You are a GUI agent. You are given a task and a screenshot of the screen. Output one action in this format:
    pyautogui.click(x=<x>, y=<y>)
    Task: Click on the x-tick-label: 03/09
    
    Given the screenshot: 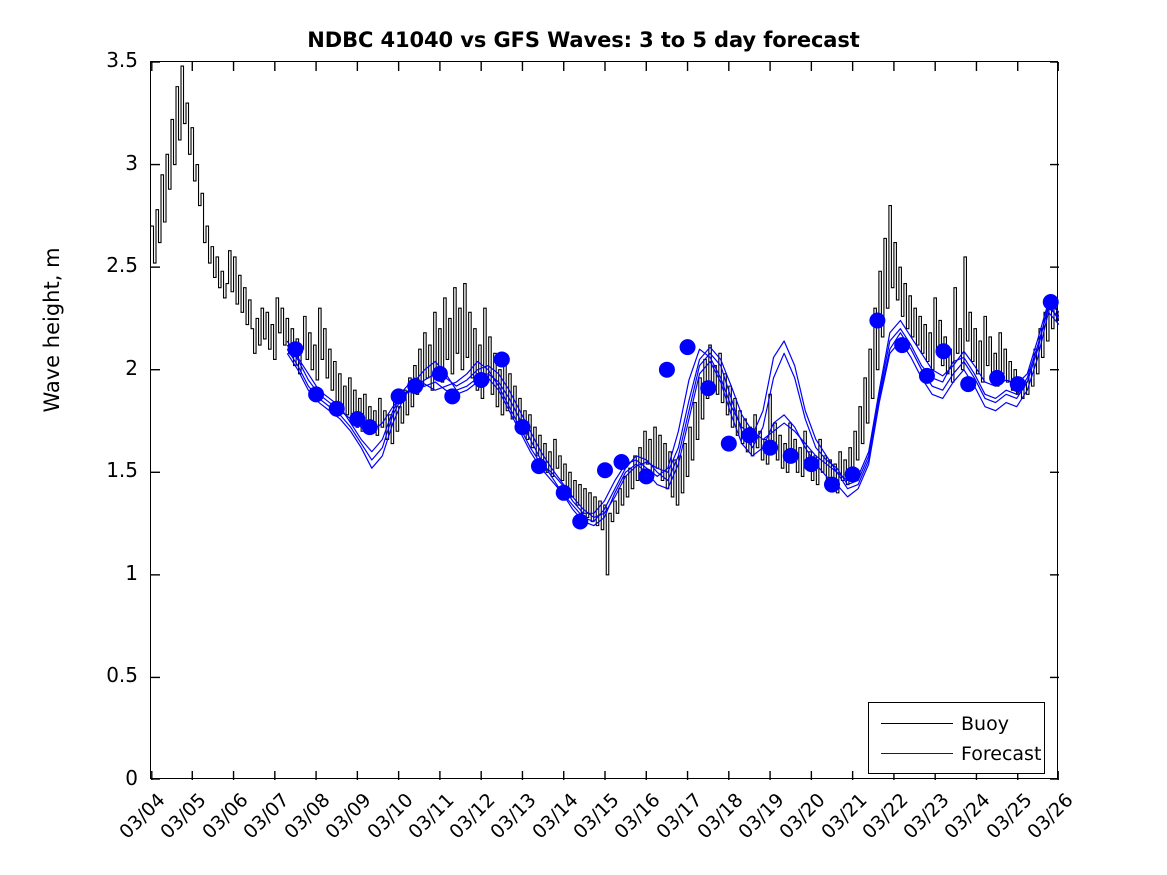 What is the action you would take?
    pyautogui.click(x=348, y=816)
    